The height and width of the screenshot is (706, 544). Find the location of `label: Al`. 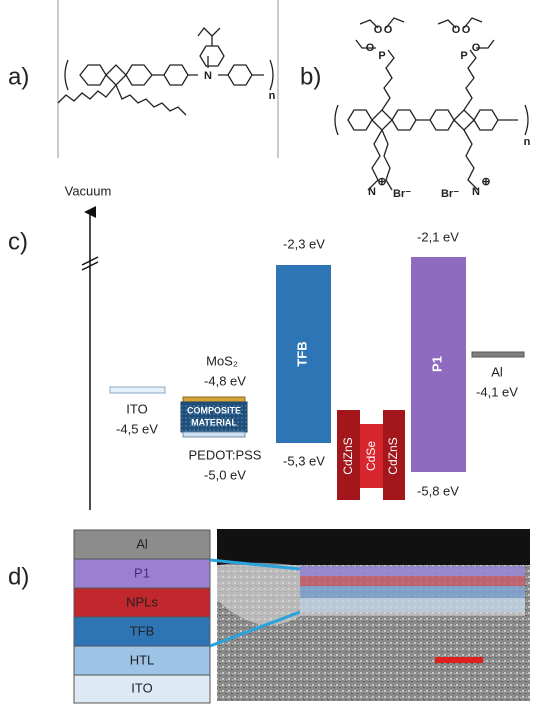

label: Al is located at coordinates (497, 371).